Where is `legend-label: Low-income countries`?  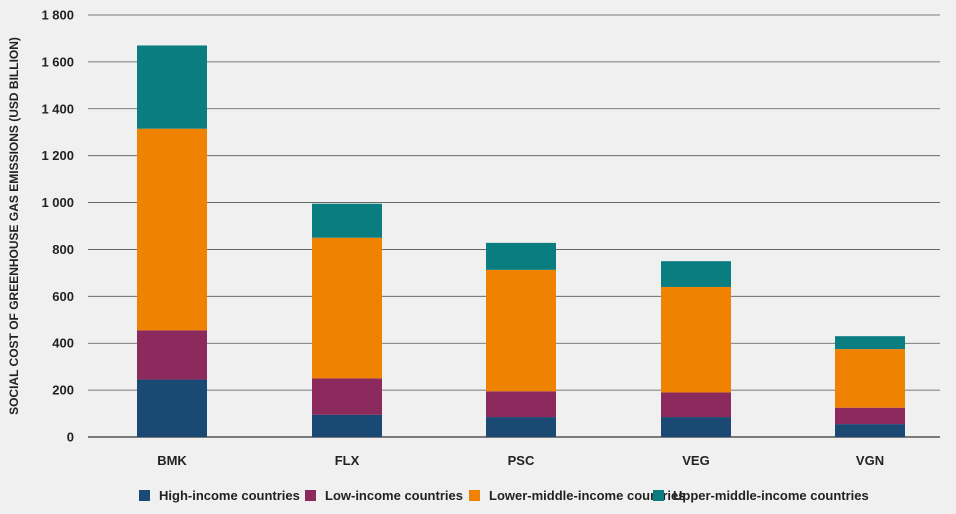
legend-label: Low-income countries is located at coordinates (394, 495).